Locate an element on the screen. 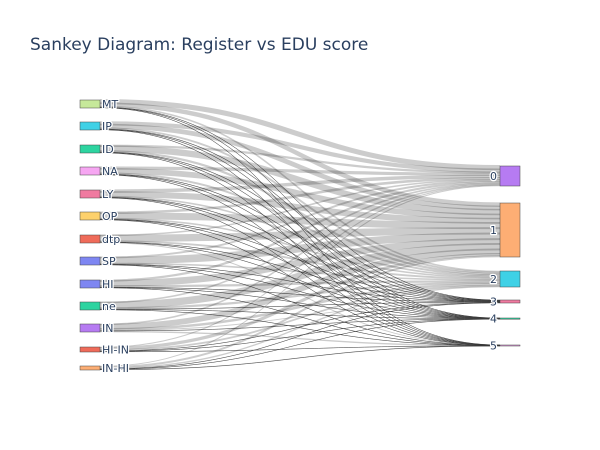 The image size is (600, 450). source-node-label: LY is located at coordinates (108, 194).